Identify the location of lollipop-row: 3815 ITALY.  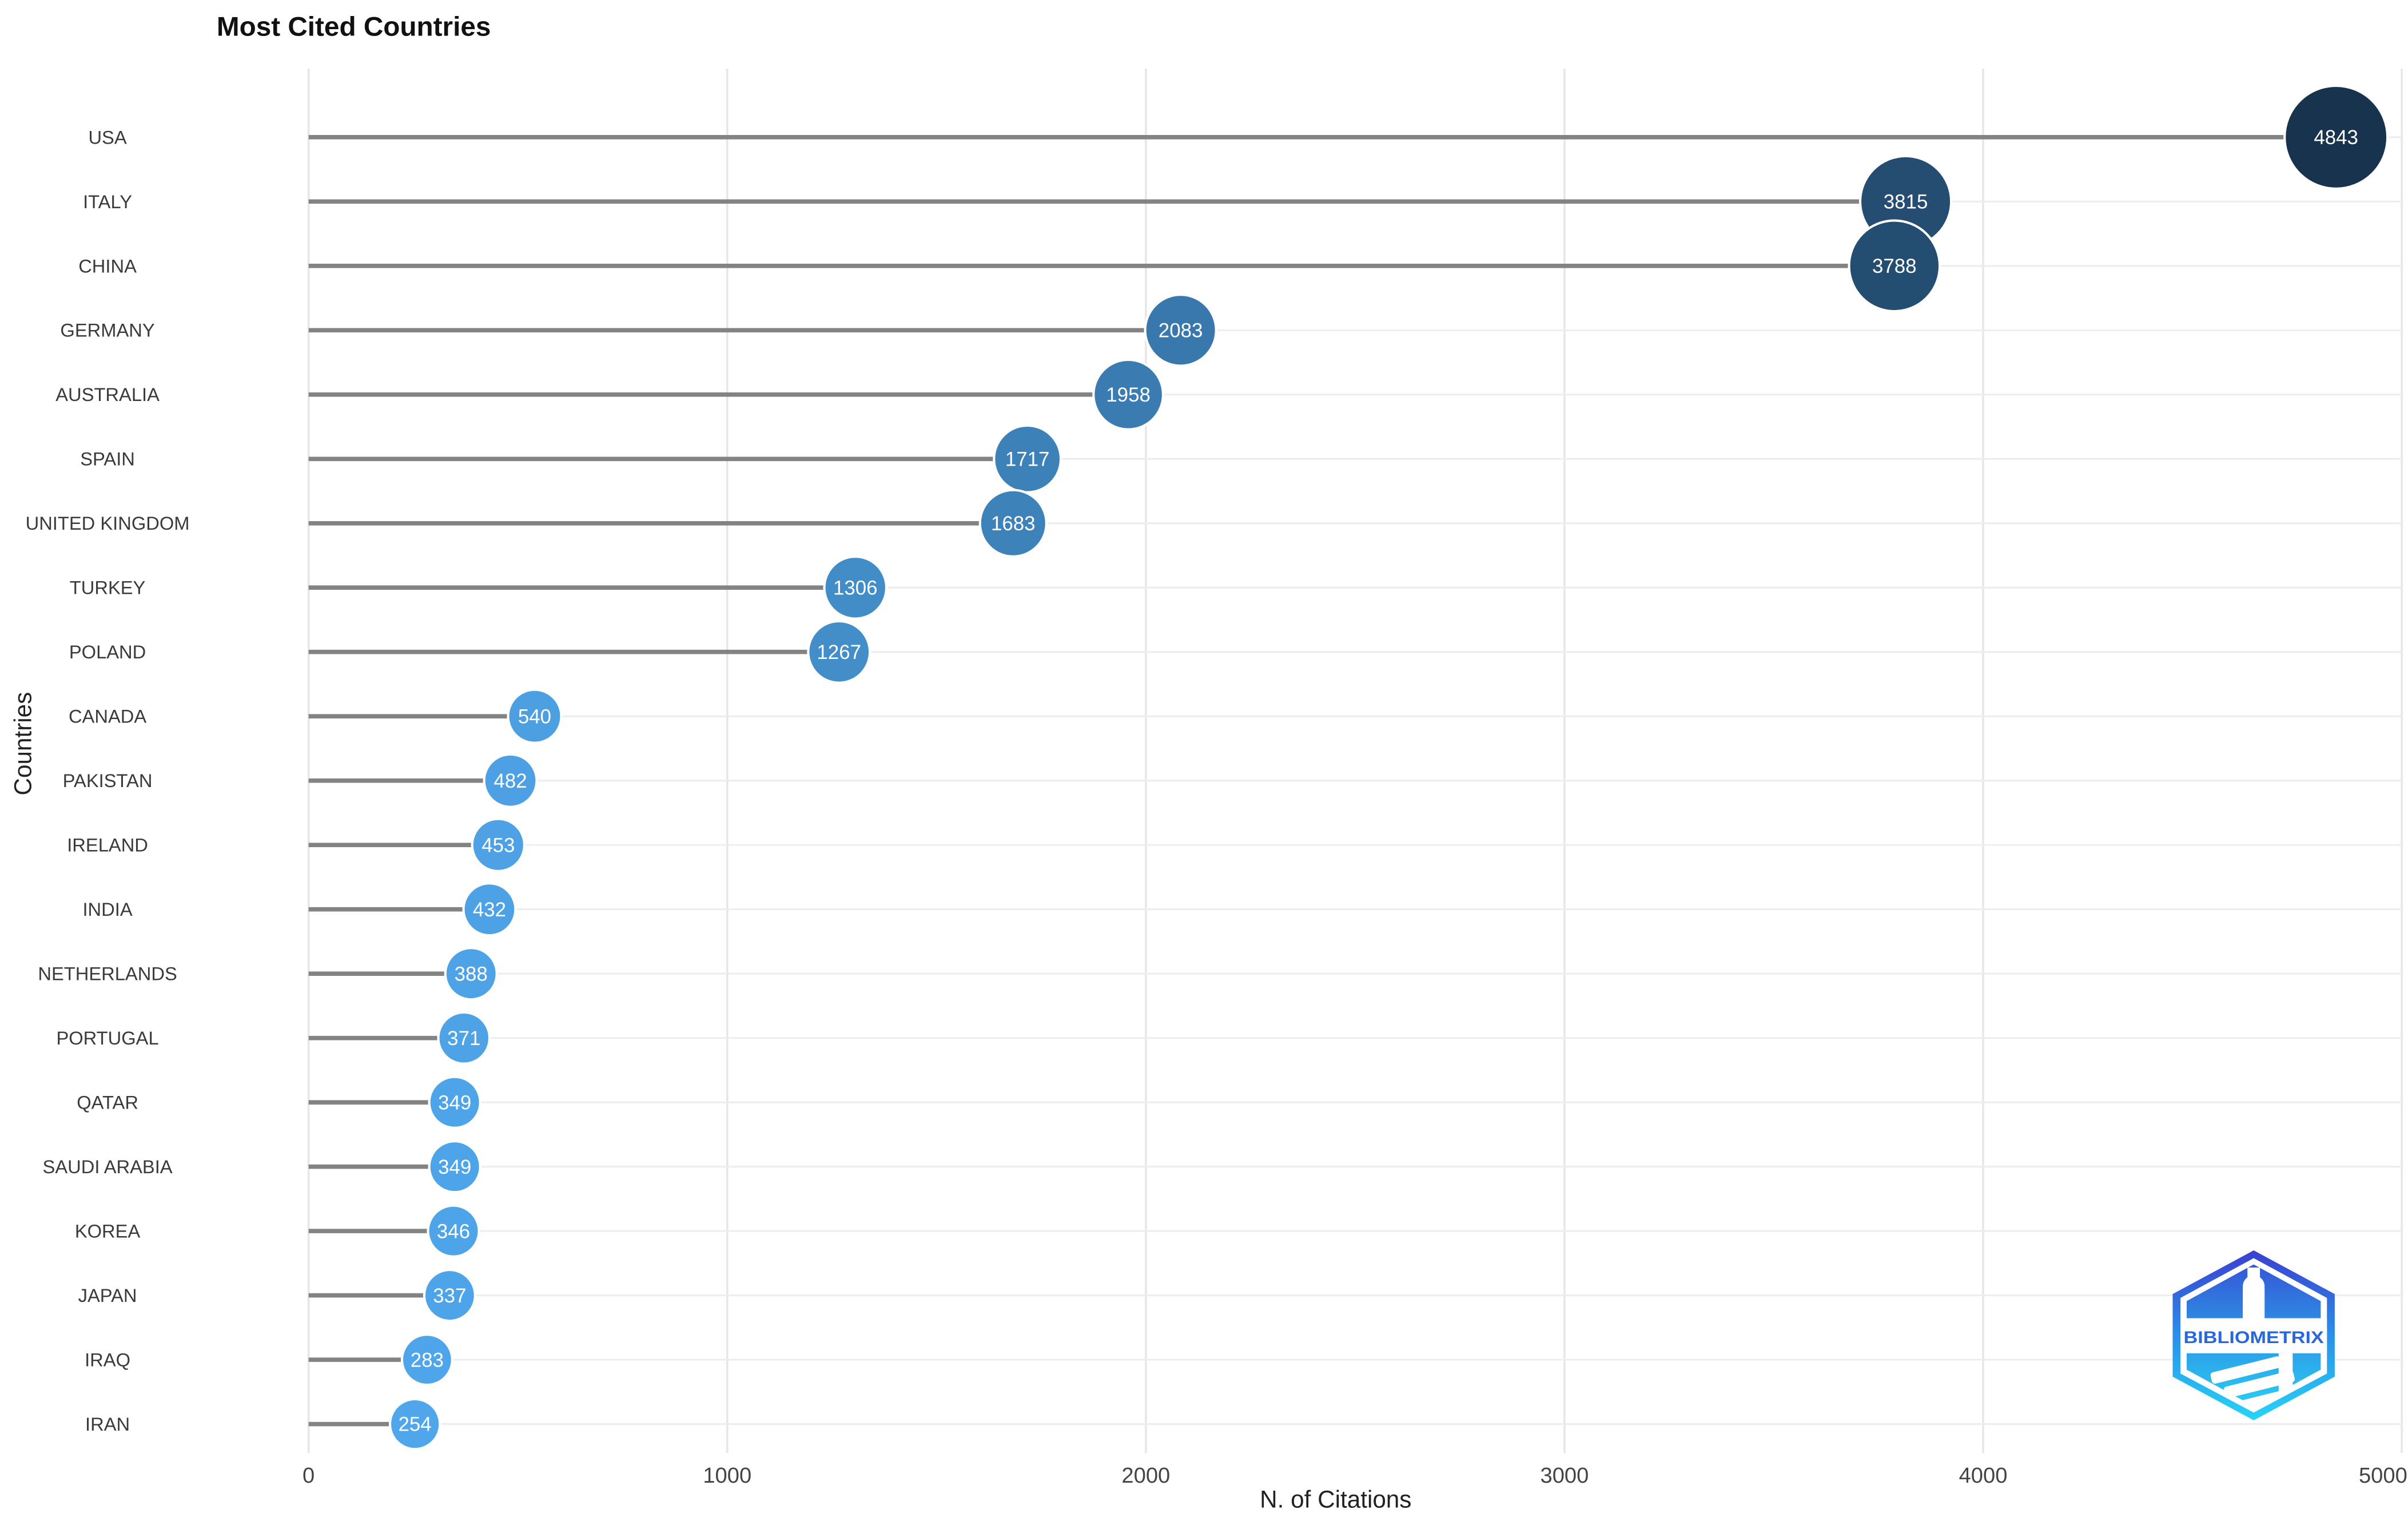
(1242, 201).